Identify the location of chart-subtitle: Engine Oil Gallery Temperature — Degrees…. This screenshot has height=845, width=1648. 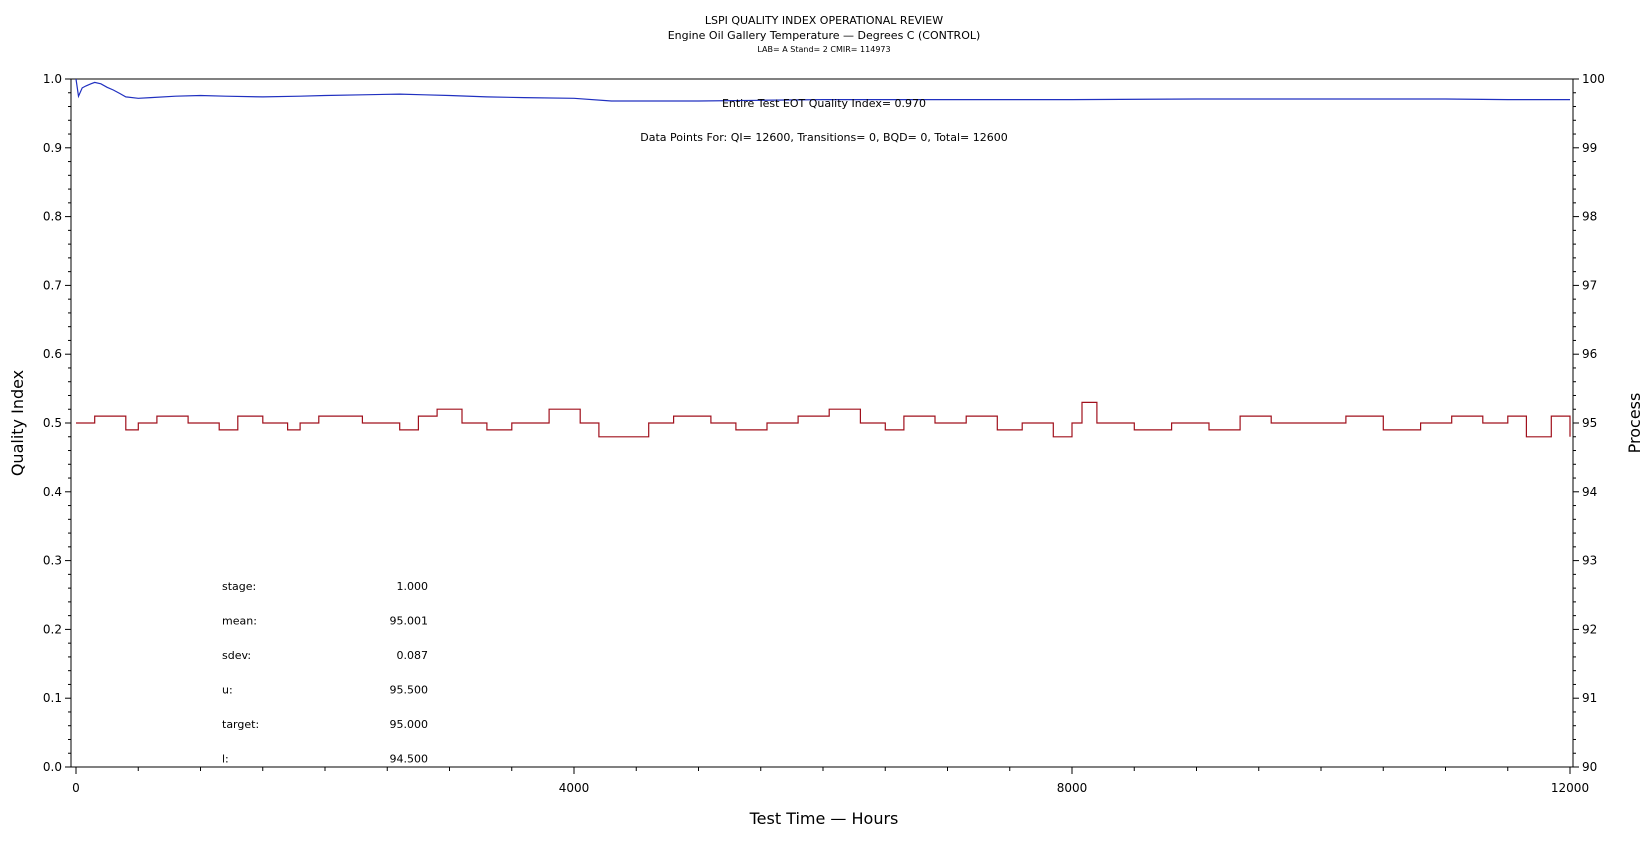
(824, 35).